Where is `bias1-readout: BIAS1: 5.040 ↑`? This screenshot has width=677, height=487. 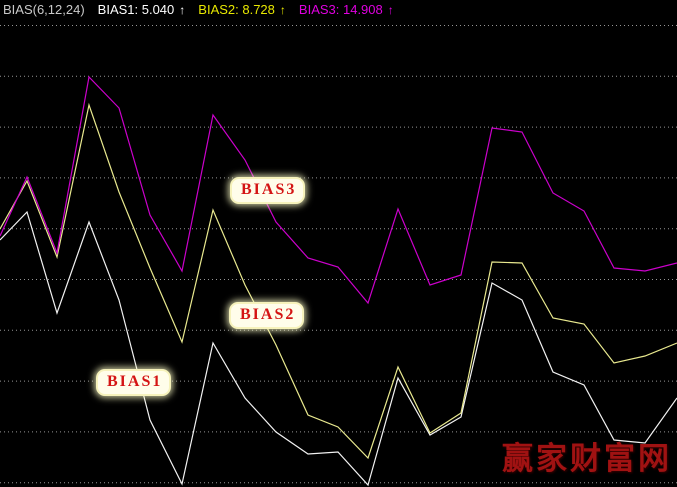 bias1-readout: BIAS1: 5.040 ↑ is located at coordinates (142, 10).